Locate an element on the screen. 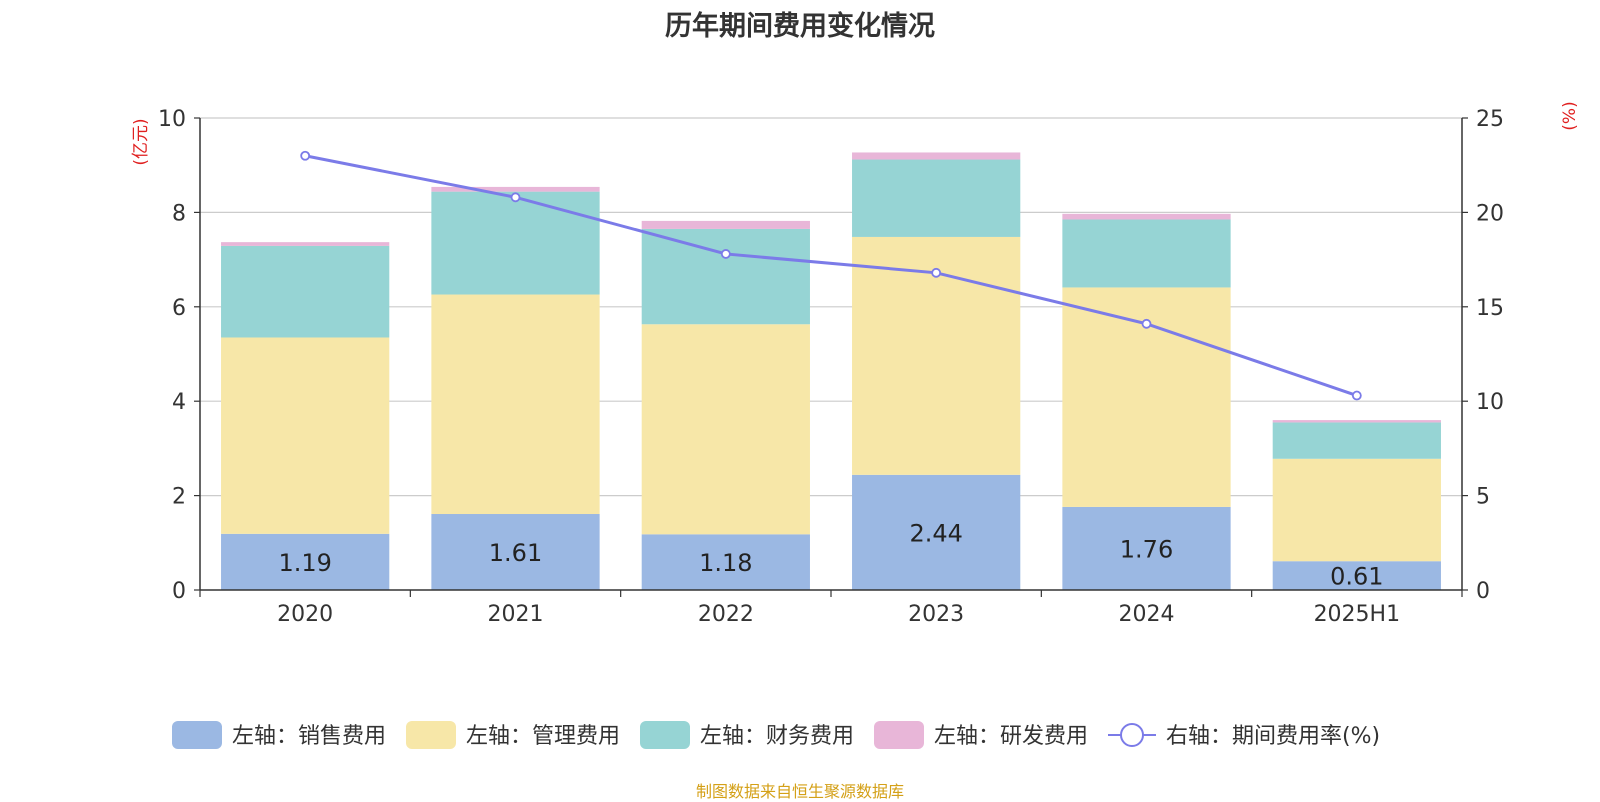 This screenshot has width=1600, height=802. x-tick-label: 2023 is located at coordinates (936, 614).